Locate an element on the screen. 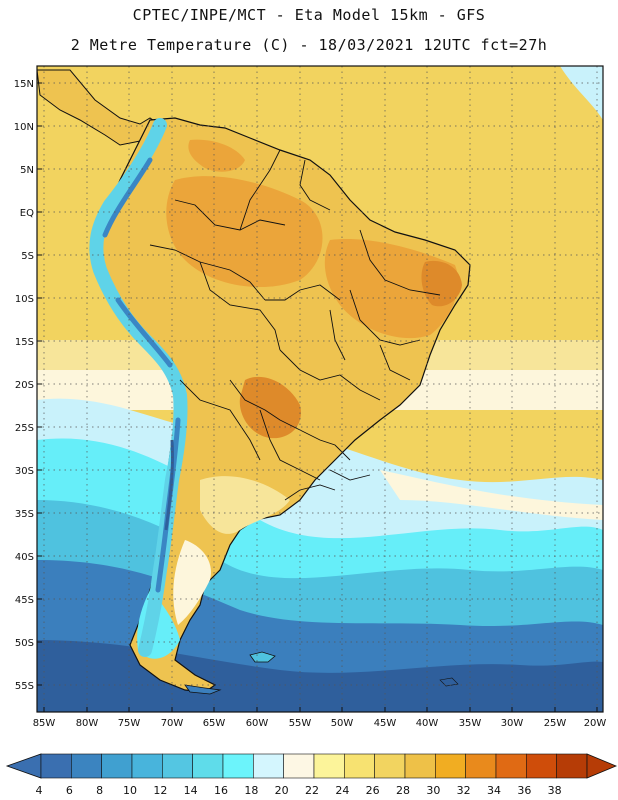 The image size is (618, 800). lat-label-10n: 10N is located at coordinates (24, 127).